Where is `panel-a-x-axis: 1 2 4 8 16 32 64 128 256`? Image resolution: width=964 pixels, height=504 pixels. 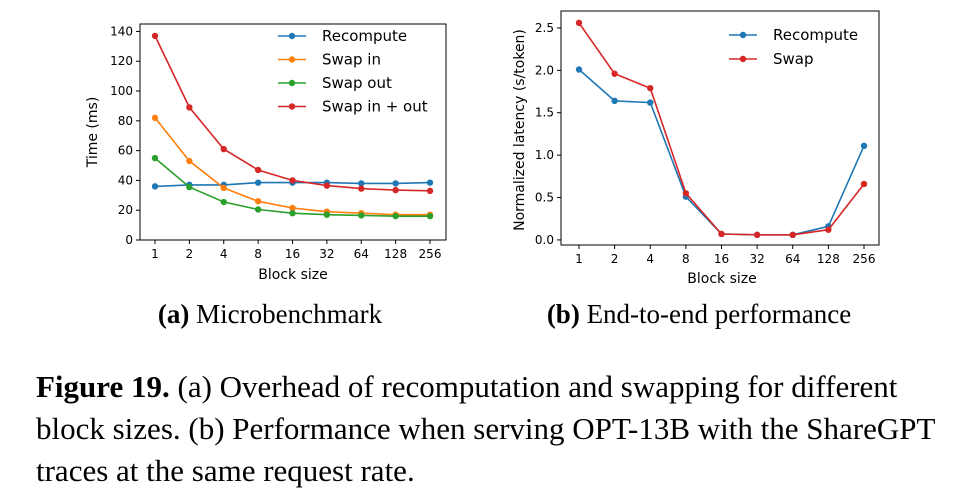
panel-a-x-axis: 1 2 4 8 16 32 64 128 256 is located at coordinates (296, 250).